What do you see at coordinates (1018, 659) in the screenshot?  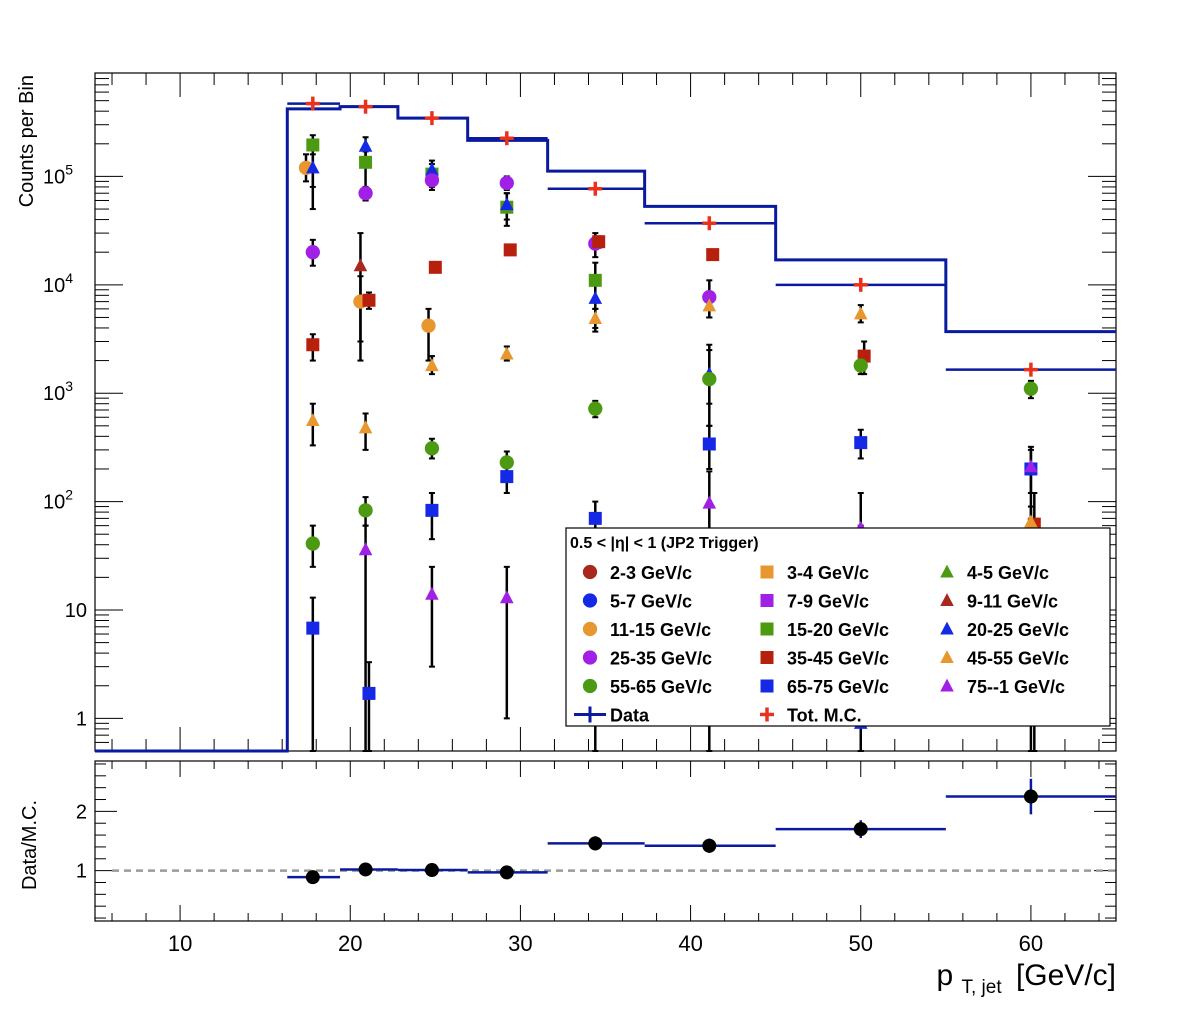 I see `legend-label: 45-55 GeV/c` at bounding box center [1018, 659].